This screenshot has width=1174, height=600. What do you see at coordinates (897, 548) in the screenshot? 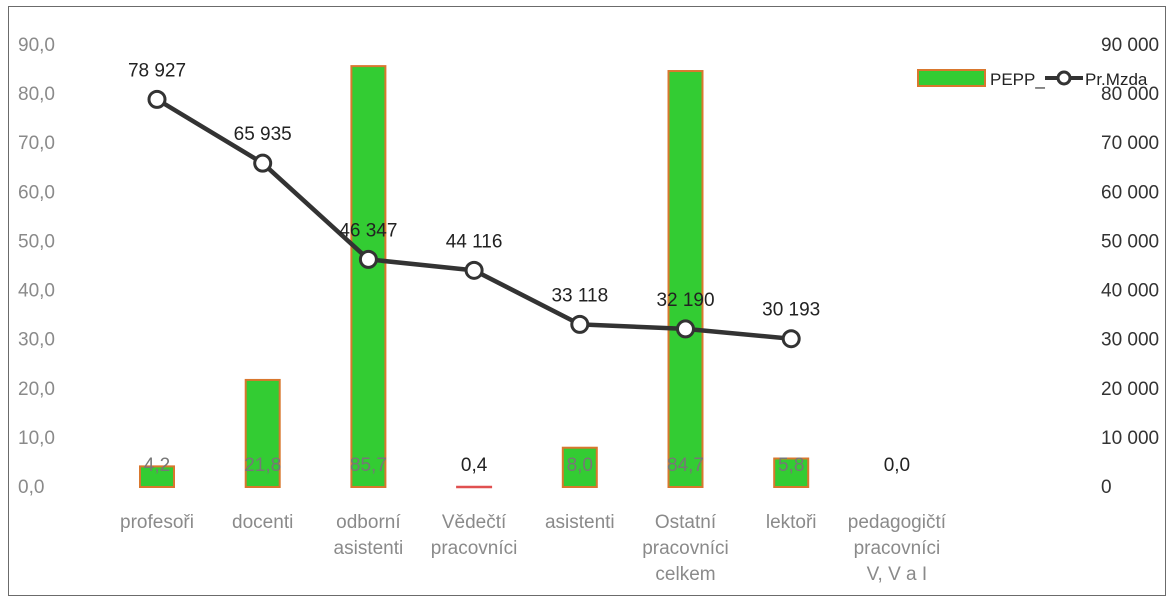
I see `x-category-label: pedagogičtí pracovníci V, V a I` at bounding box center [897, 548].